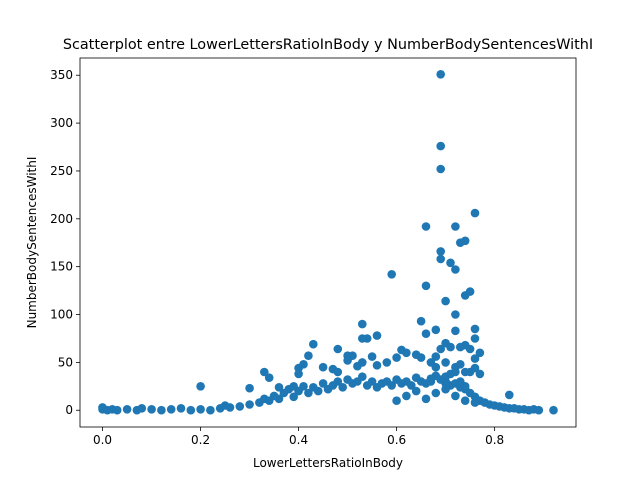 The width and height of the screenshot is (640, 480). What do you see at coordinates (61, 315) in the screenshot?
I see `y-tick-label: 100` at bounding box center [61, 315].